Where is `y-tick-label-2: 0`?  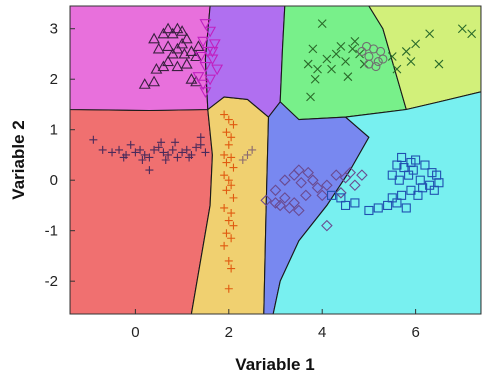
y-tick-label-2: 0 is located at coordinates (54, 180).